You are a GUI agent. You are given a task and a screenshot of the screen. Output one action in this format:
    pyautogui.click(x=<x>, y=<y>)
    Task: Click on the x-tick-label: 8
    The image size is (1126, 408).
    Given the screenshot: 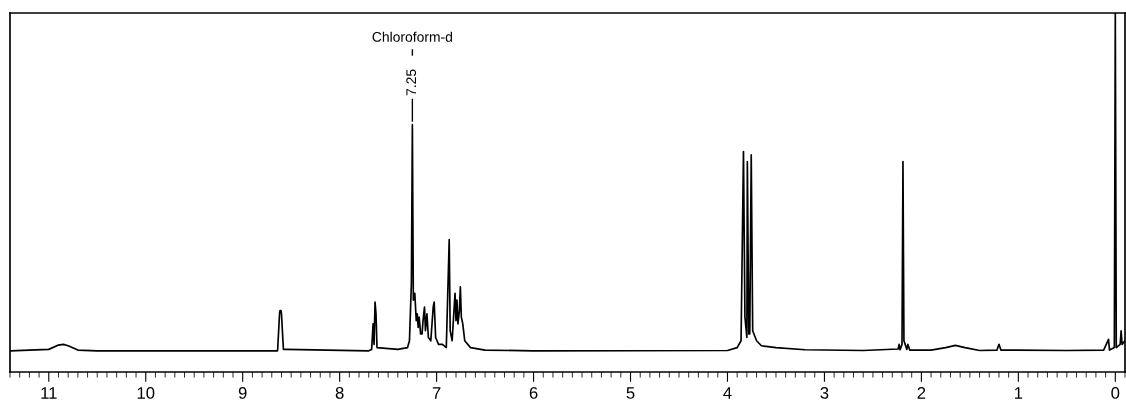 What is the action you would take?
    pyautogui.click(x=339, y=393)
    